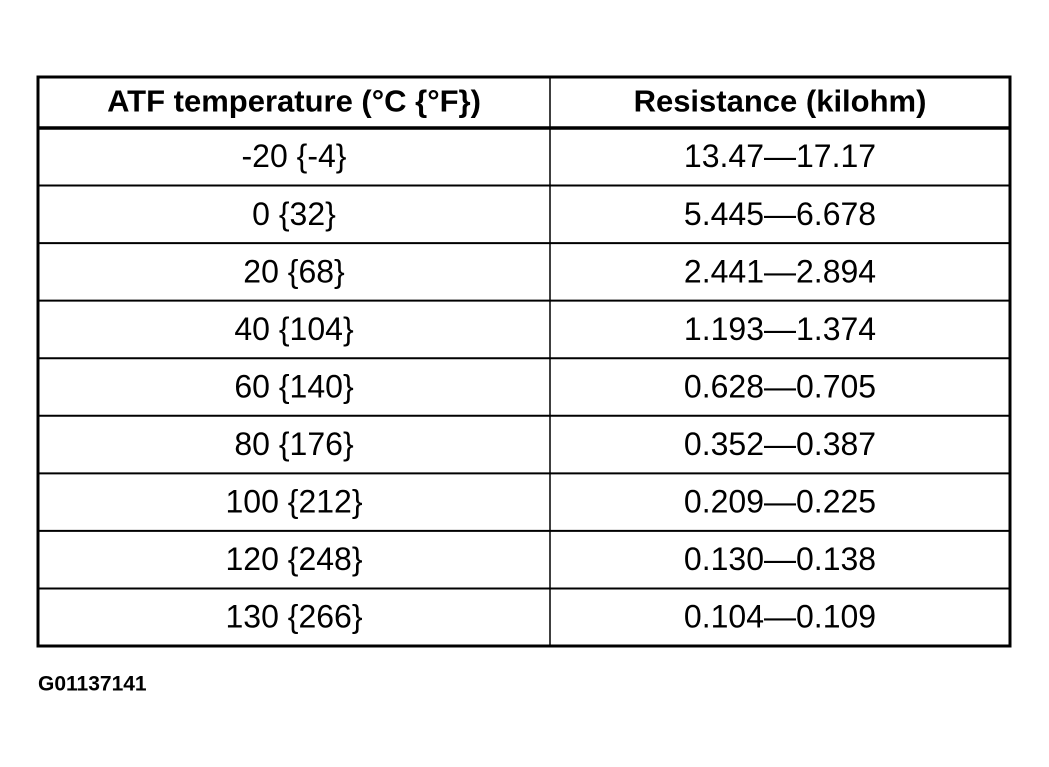 The width and height of the screenshot is (1049, 767). I want to click on table-cell: 1.193—1.374, so click(780, 329).